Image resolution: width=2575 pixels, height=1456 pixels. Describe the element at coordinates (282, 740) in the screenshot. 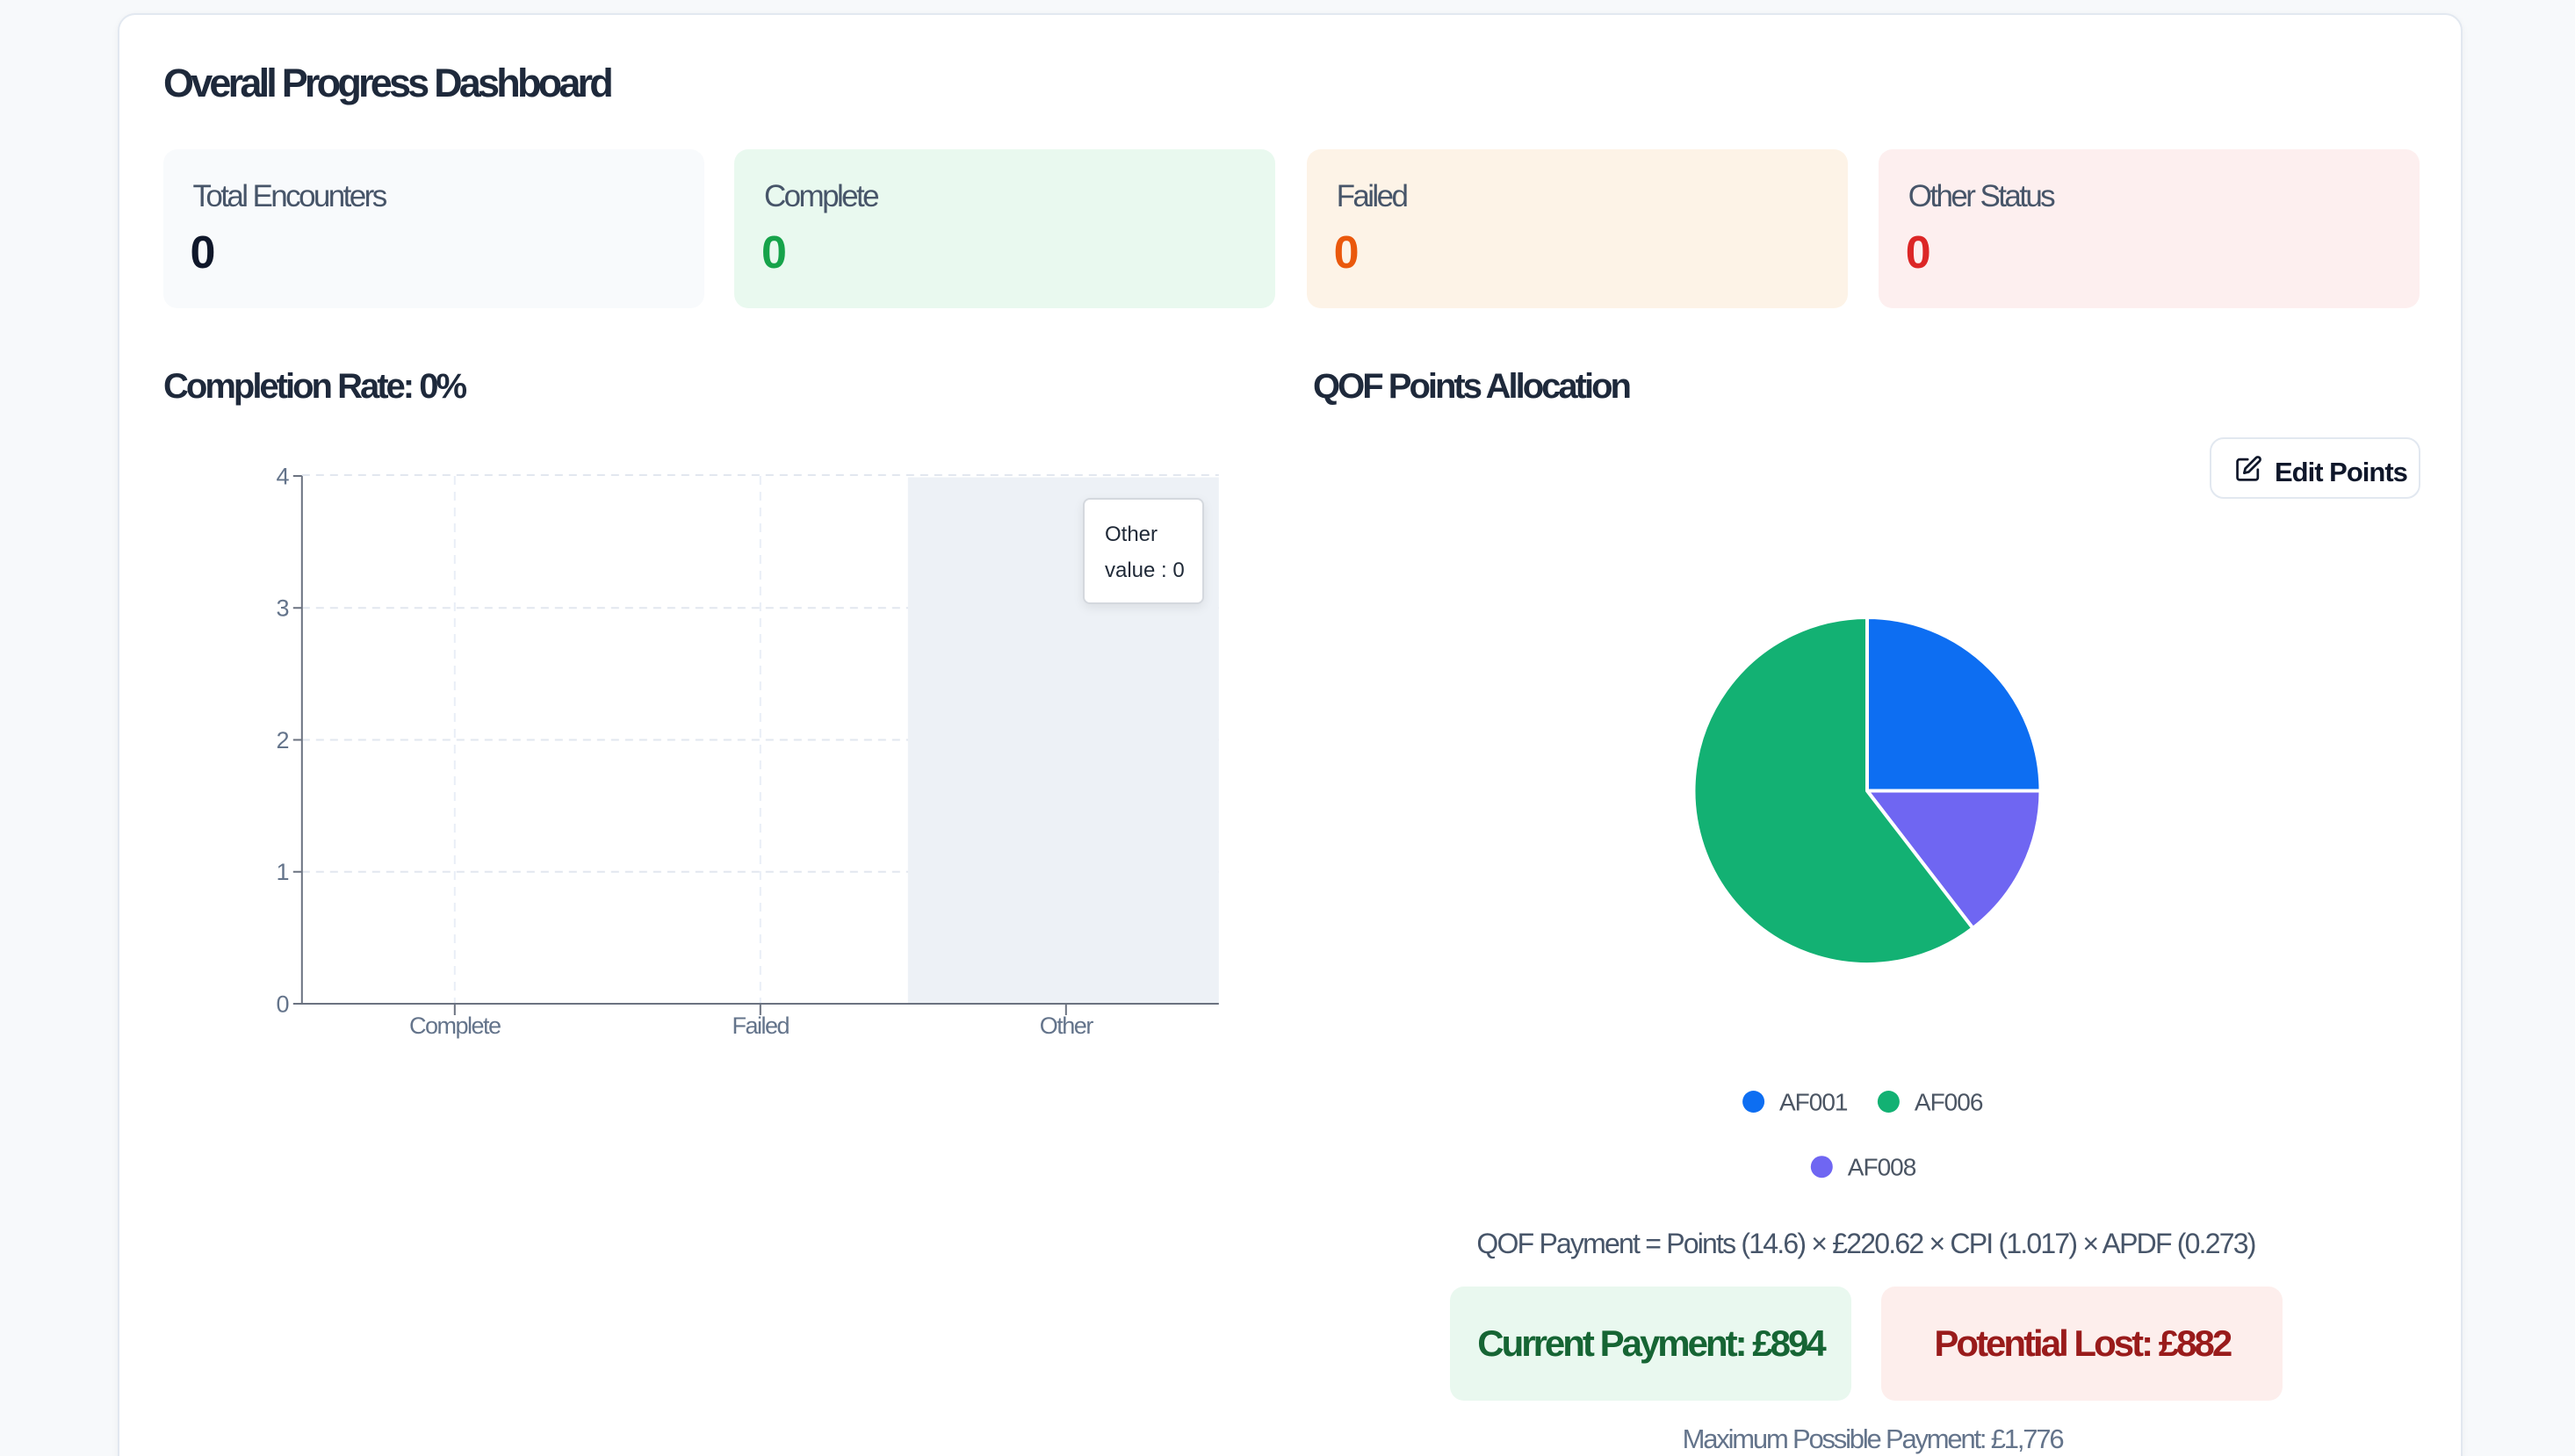

I see `svg-text: 2` at that location.